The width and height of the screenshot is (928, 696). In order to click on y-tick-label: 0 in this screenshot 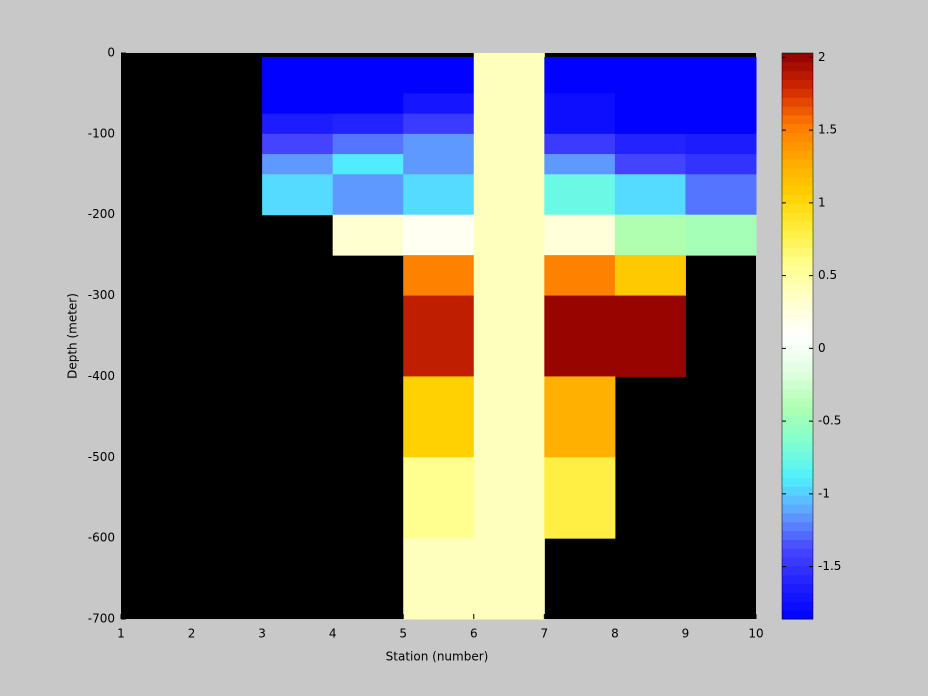, I will do `click(111, 53)`.